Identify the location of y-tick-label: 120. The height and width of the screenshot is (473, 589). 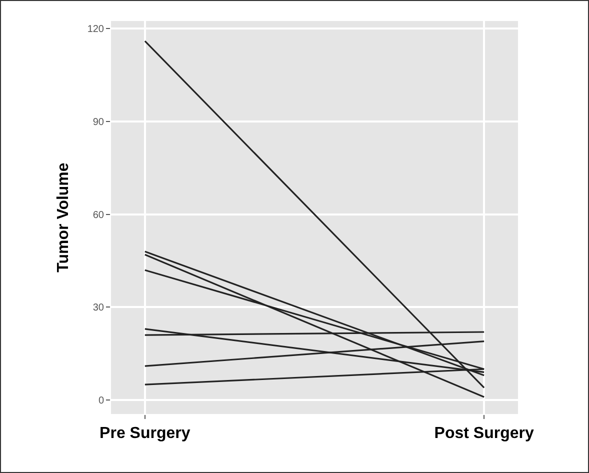
(95, 30).